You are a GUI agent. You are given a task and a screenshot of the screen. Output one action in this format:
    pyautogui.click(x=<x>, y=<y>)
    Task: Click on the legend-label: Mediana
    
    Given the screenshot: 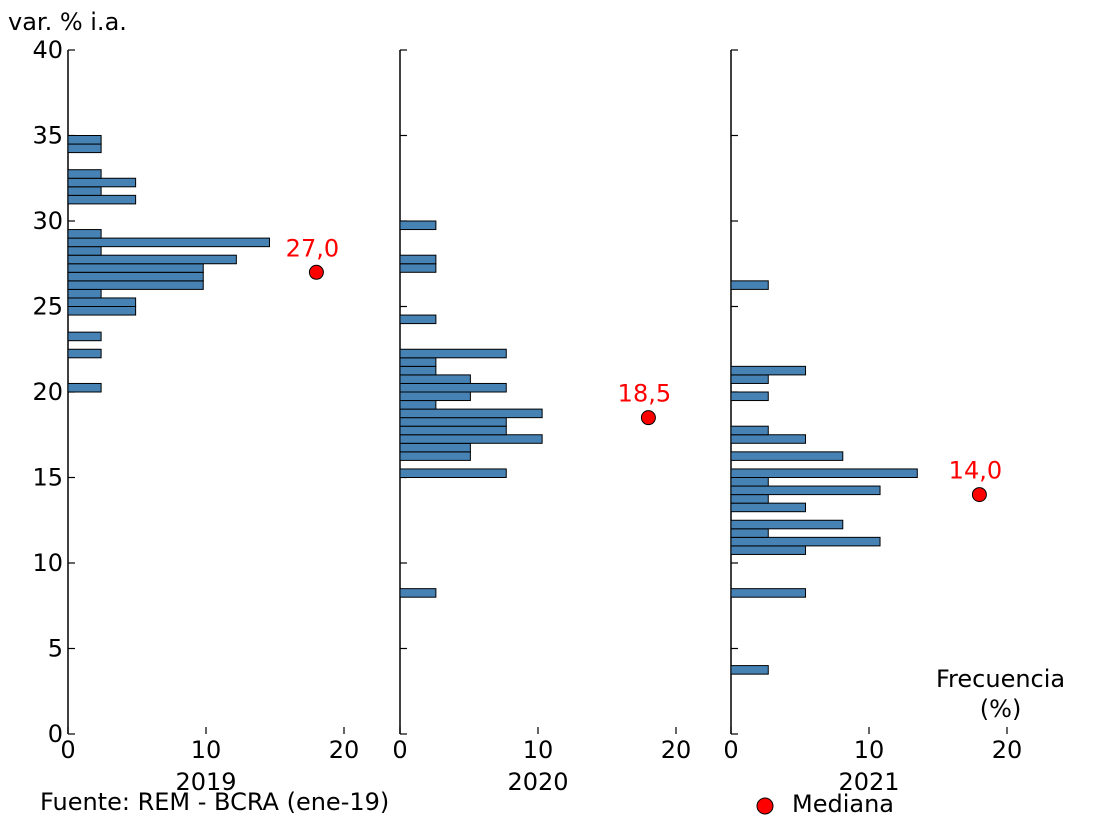 What is the action you would take?
    pyautogui.click(x=843, y=804)
    